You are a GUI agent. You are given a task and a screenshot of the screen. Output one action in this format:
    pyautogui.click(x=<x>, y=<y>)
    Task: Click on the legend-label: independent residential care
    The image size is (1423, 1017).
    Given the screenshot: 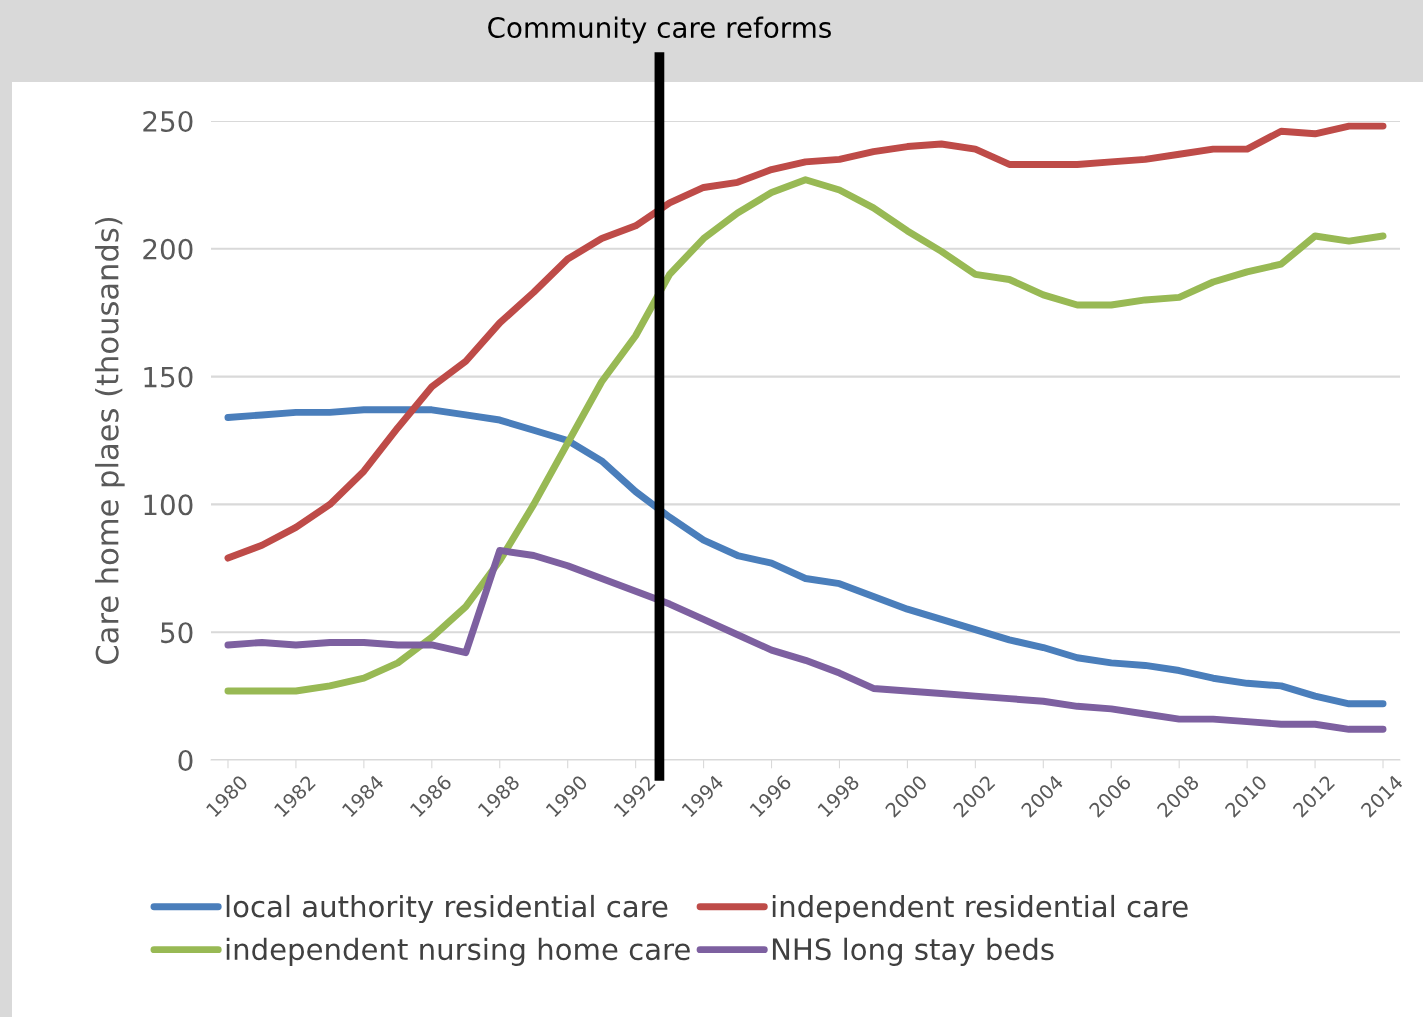 What is the action you would take?
    pyautogui.click(x=980, y=909)
    